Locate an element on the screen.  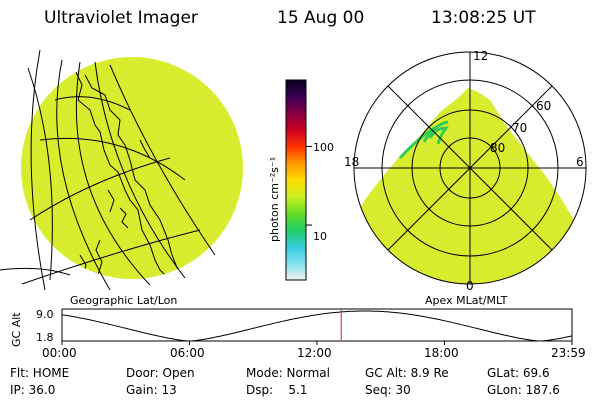
color-bar-scale is located at coordinates (296, 180).